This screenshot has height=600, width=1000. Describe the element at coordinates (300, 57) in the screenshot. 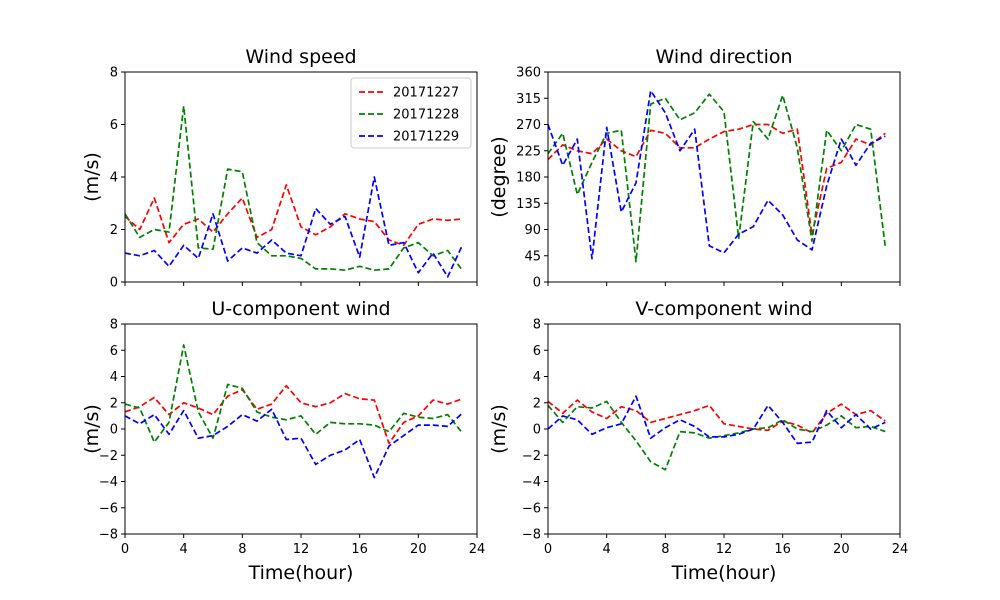

I see `chart-title: Wind speed` at that location.